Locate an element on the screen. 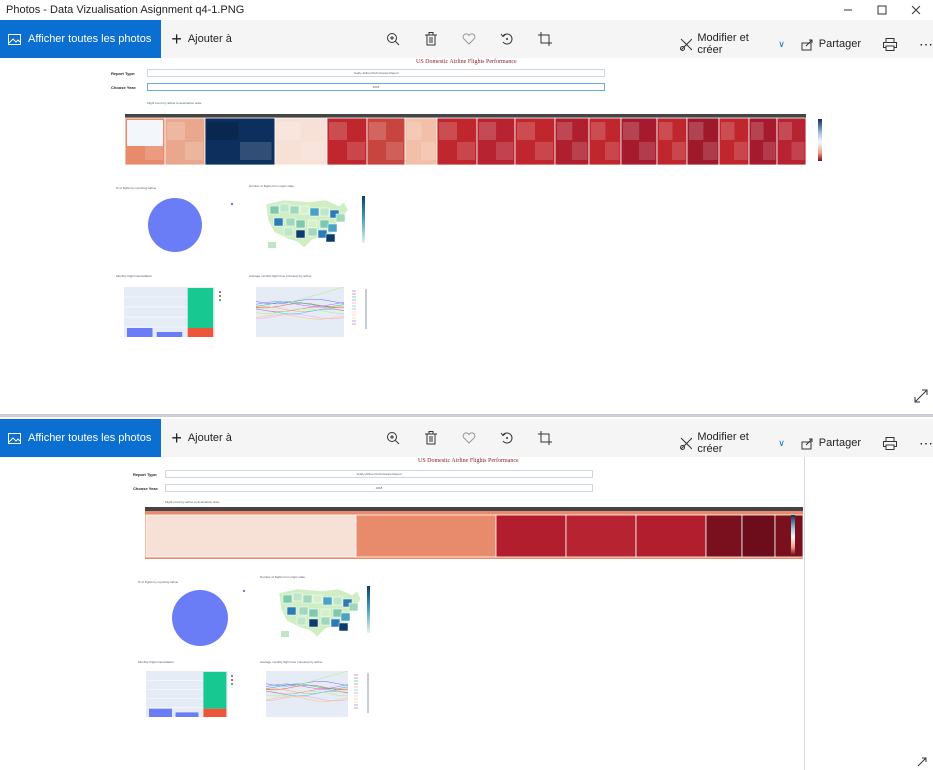 The image size is (933, 770). trash-icon is located at coordinates (431, 438).